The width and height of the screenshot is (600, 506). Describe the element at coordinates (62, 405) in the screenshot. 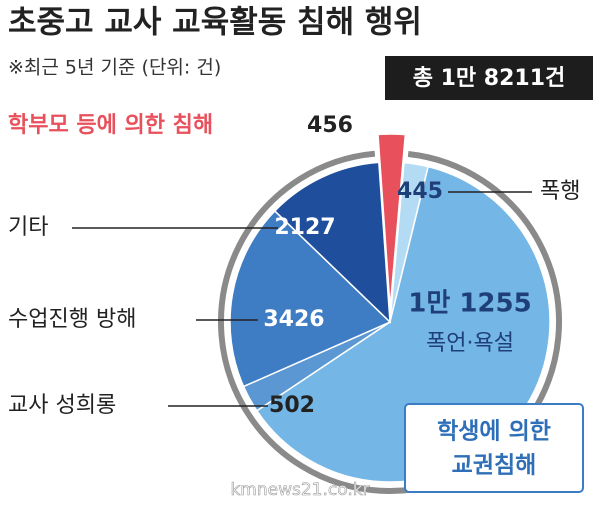

I see `category-label: 교사 성희롱` at that location.